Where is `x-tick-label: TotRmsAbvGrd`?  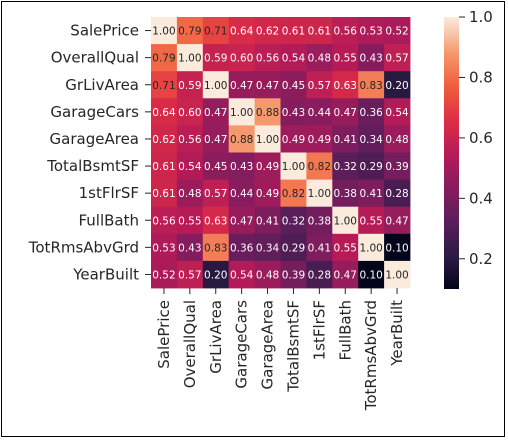
x-tick-label: TotRmsAbvGrd is located at coordinates (371, 355).